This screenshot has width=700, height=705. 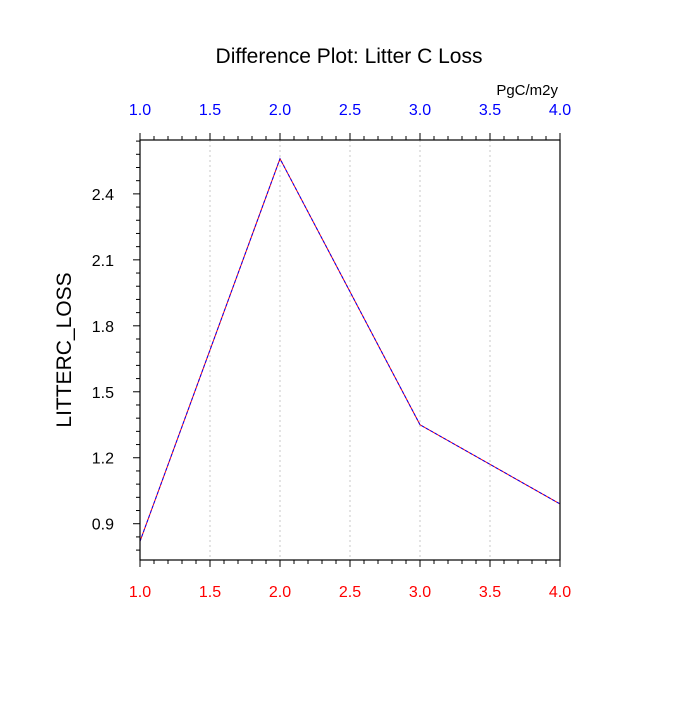 What do you see at coordinates (140, 110) in the screenshot?
I see `x-tick-label-top: 1.0` at bounding box center [140, 110].